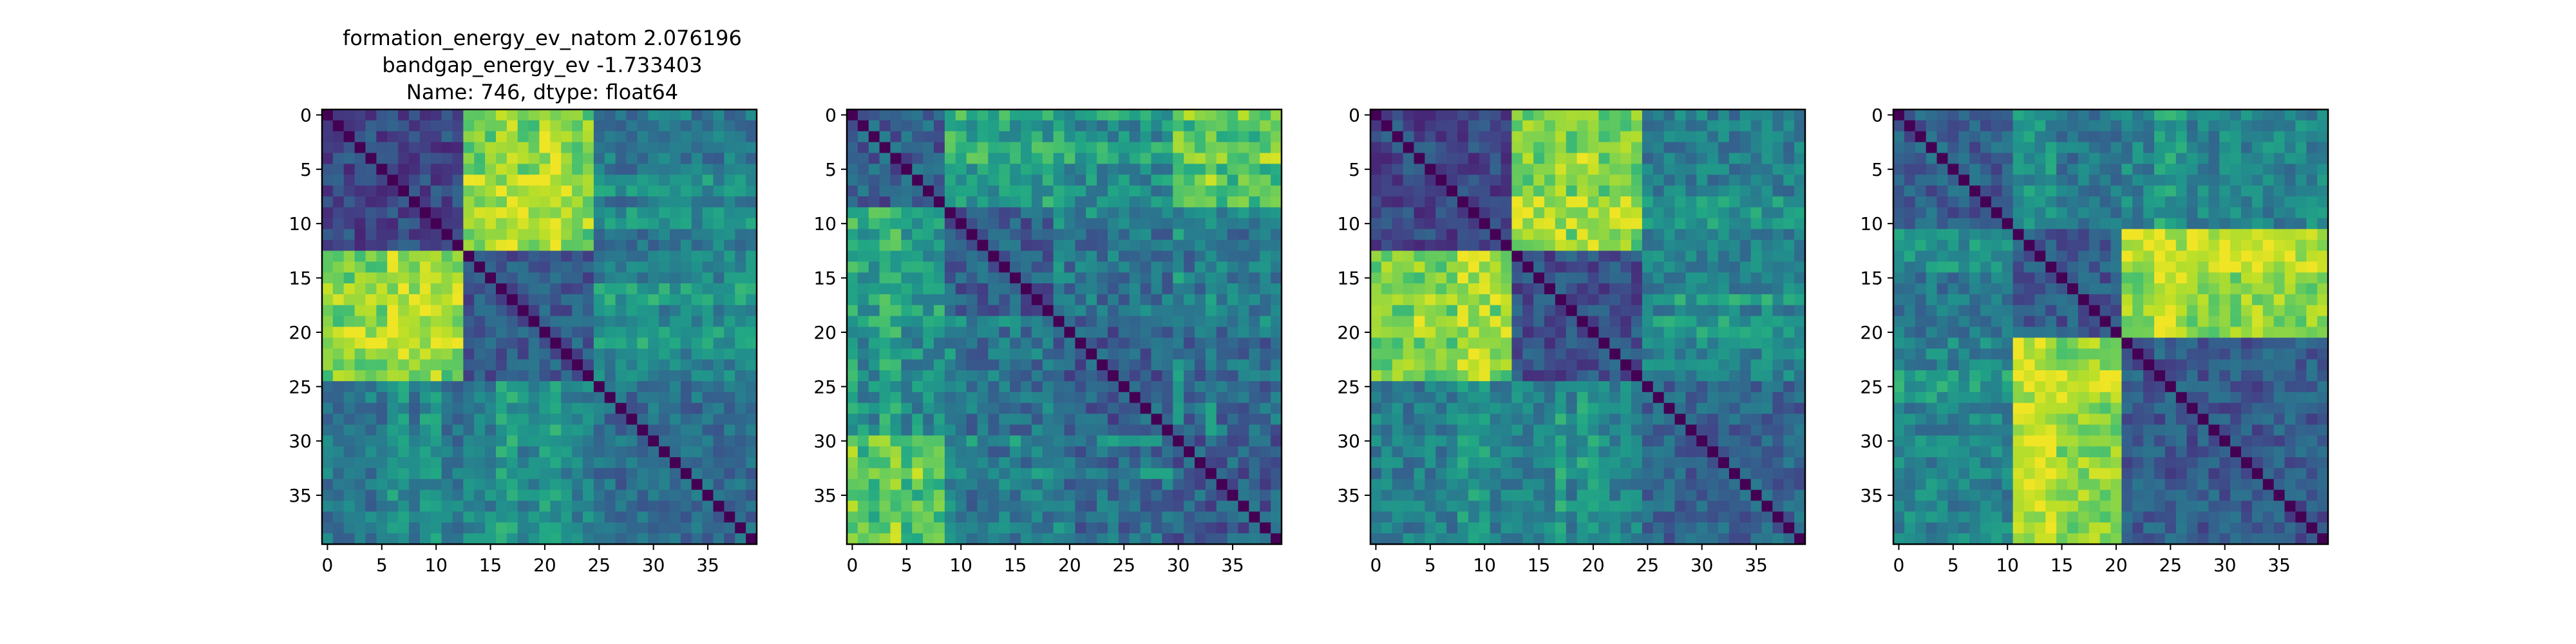  Describe the element at coordinates (301, 496) in the screenshot. I see `y-tick-label: 35` at that location.